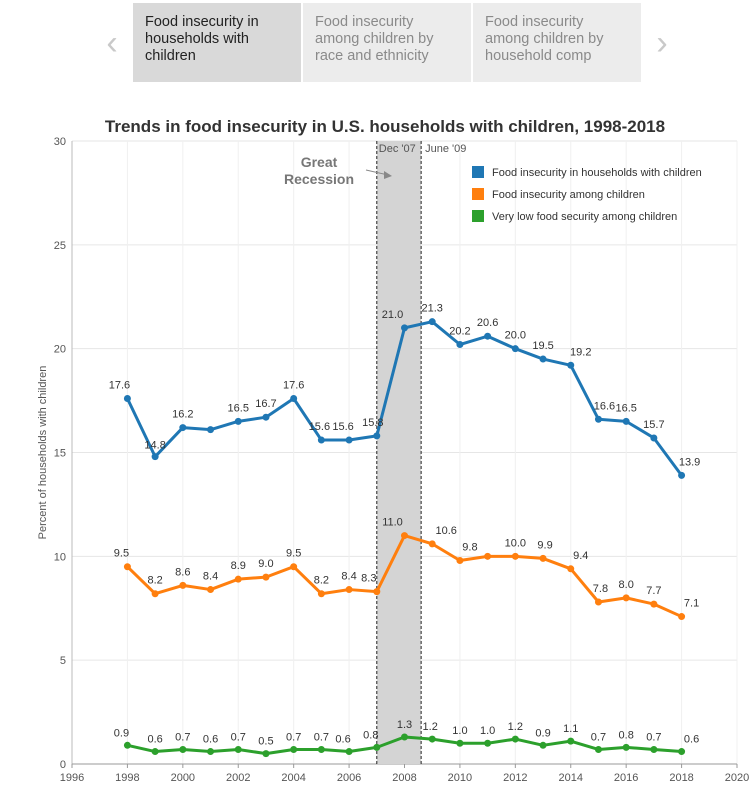 This screenshot has height=792, width=750. Describe the element at coordinates (600, 589) in the screenshot. I see `data-label: 7.8` at that location.